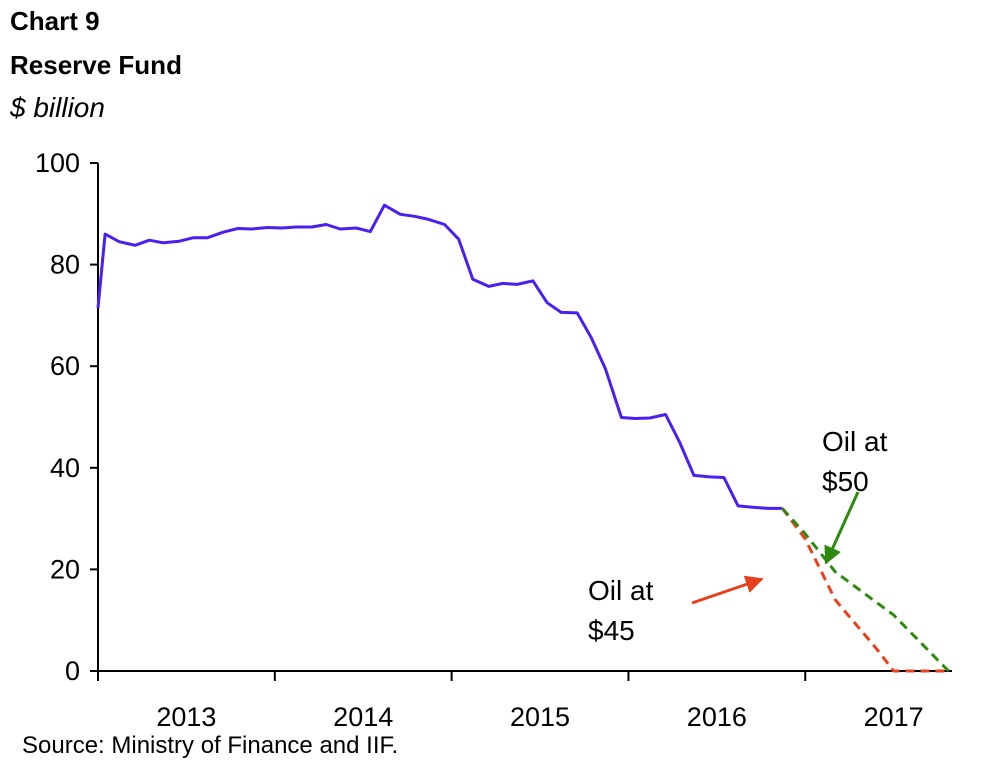 This screenshot has width=994, height=783. Describe the element at coordinates (210, 745) in the screenshot. I see `source-note: Source: Ministry of Finance and IIF.` at that location.